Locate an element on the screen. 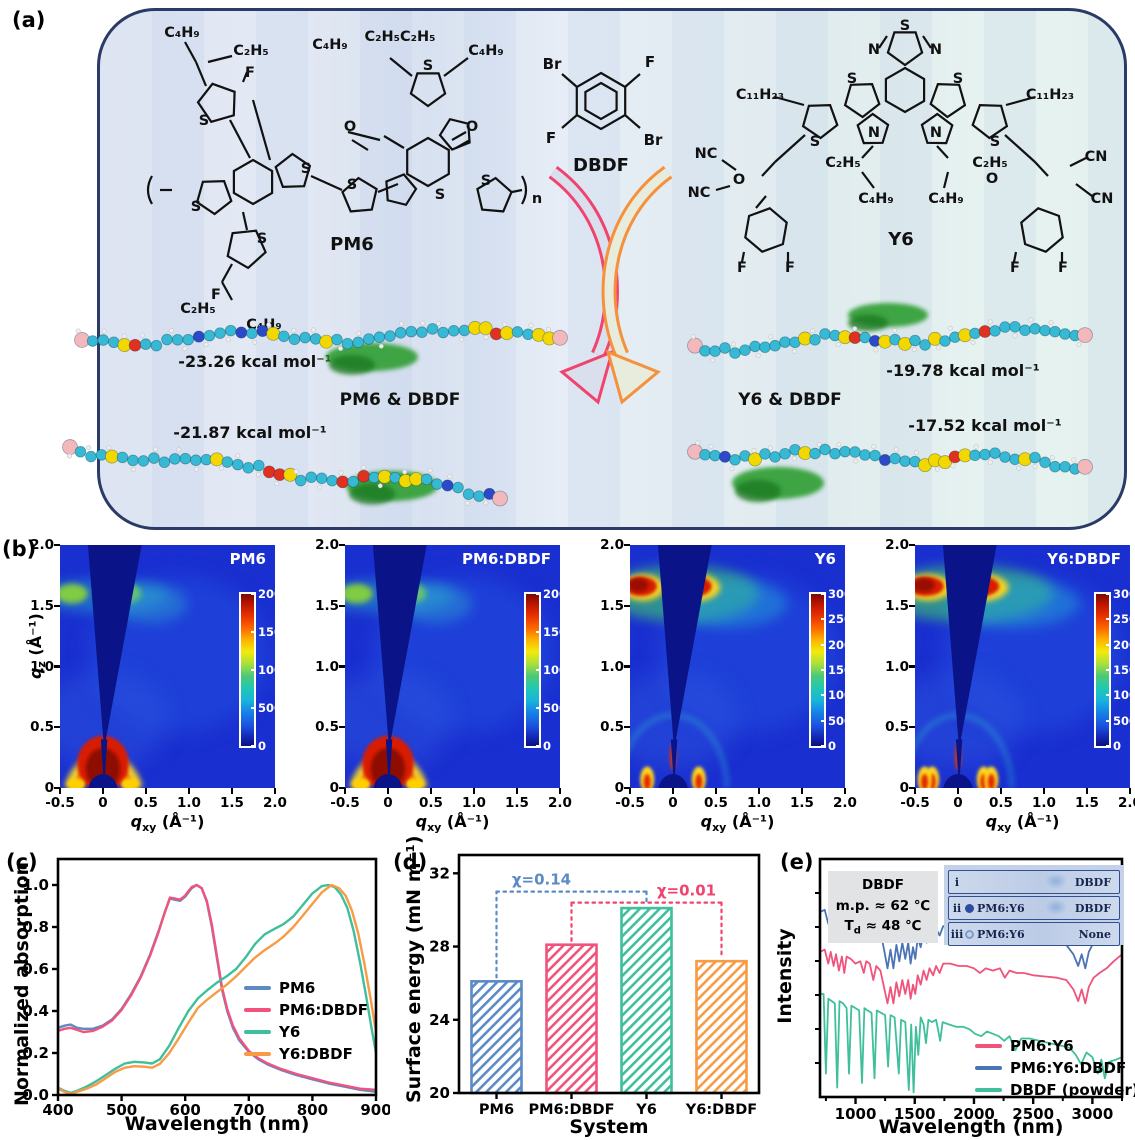  x-tick: 400 is located at coordinates (57, 1110).